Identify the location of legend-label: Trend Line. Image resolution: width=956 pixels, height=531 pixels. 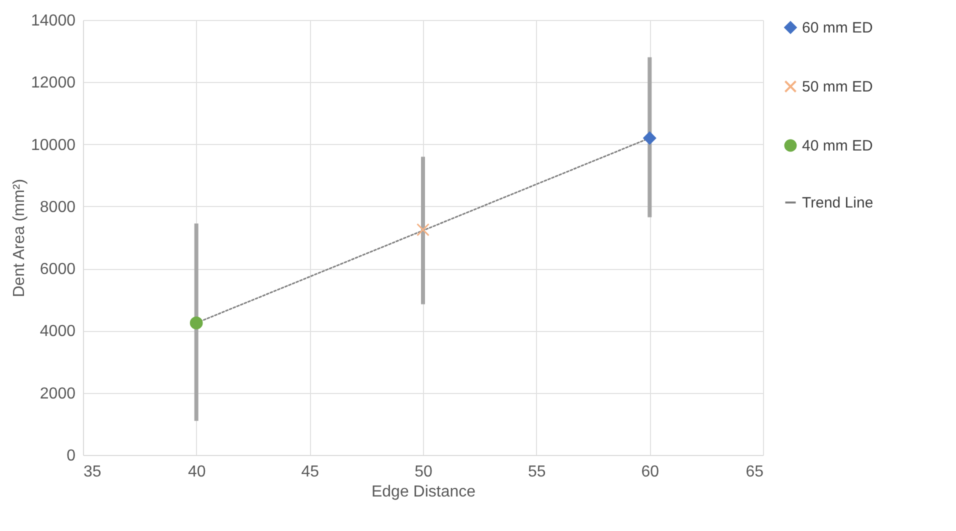
(838, 203).